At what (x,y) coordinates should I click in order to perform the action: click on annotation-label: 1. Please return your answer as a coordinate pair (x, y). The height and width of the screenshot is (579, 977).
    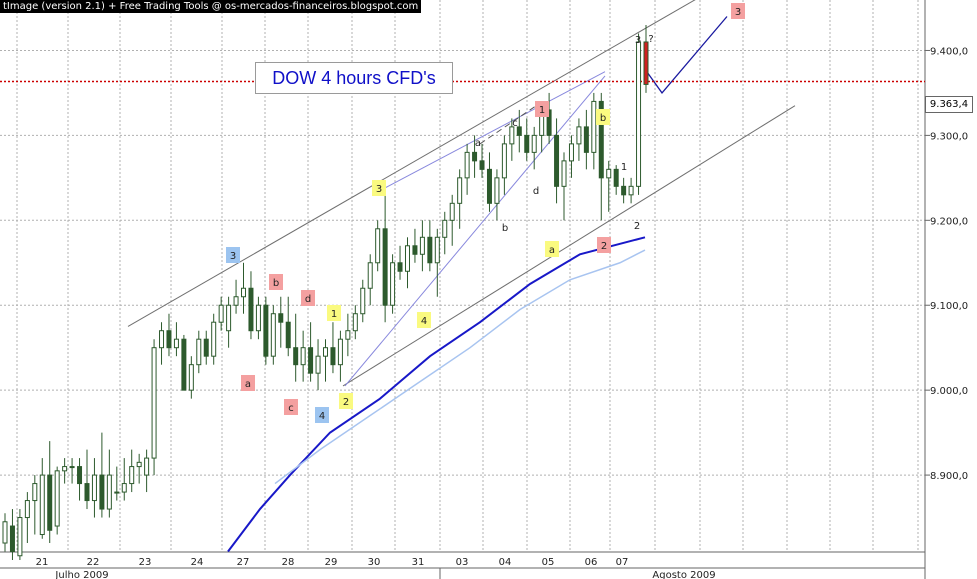
    Looking at the image, I should click on (542, 110).